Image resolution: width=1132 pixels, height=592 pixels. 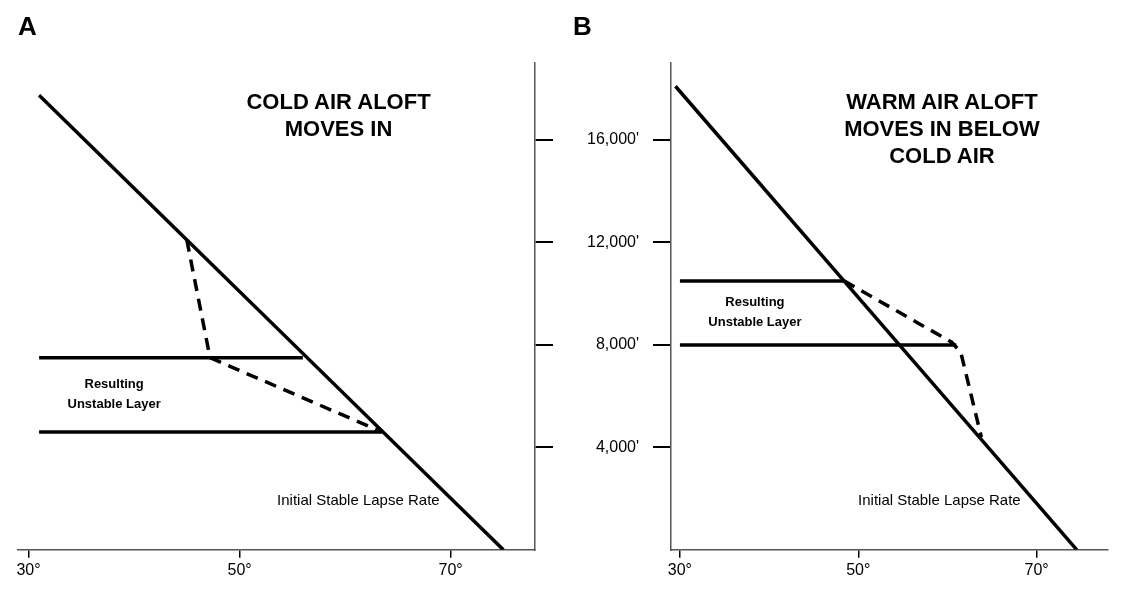 What do you see at coordinates (339, 115) in the screenshot?
I see `text: COLD AIR ALOFT MOVES IN` at bounding box center [339, 115].